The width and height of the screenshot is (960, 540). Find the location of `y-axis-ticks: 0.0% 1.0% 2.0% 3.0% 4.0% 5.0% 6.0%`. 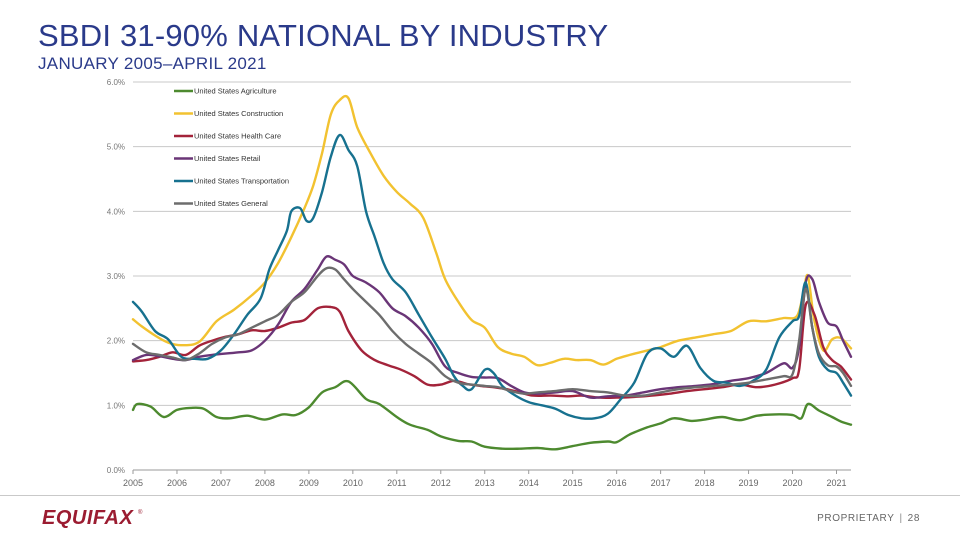

y-axis-ticks: 0.0% 1.0% 2.0% 3.0% 4.0% 5.0% 6.0% is located at coordinates (116, 276).